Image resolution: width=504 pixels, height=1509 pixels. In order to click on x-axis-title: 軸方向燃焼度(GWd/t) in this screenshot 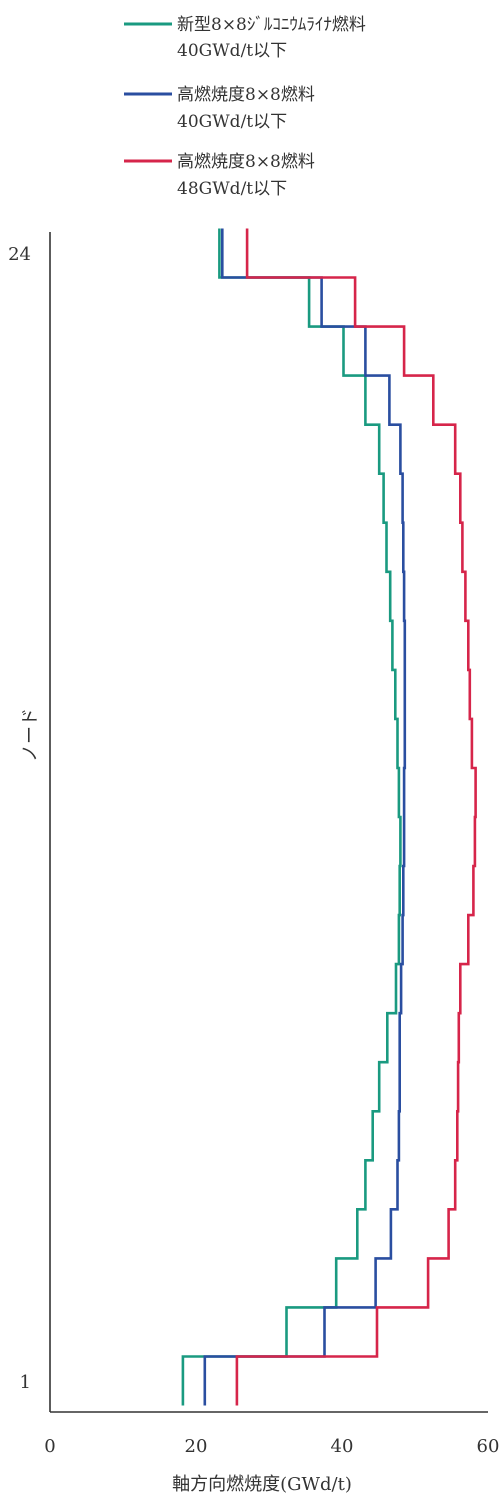, I will do `click(262, 1484)`.